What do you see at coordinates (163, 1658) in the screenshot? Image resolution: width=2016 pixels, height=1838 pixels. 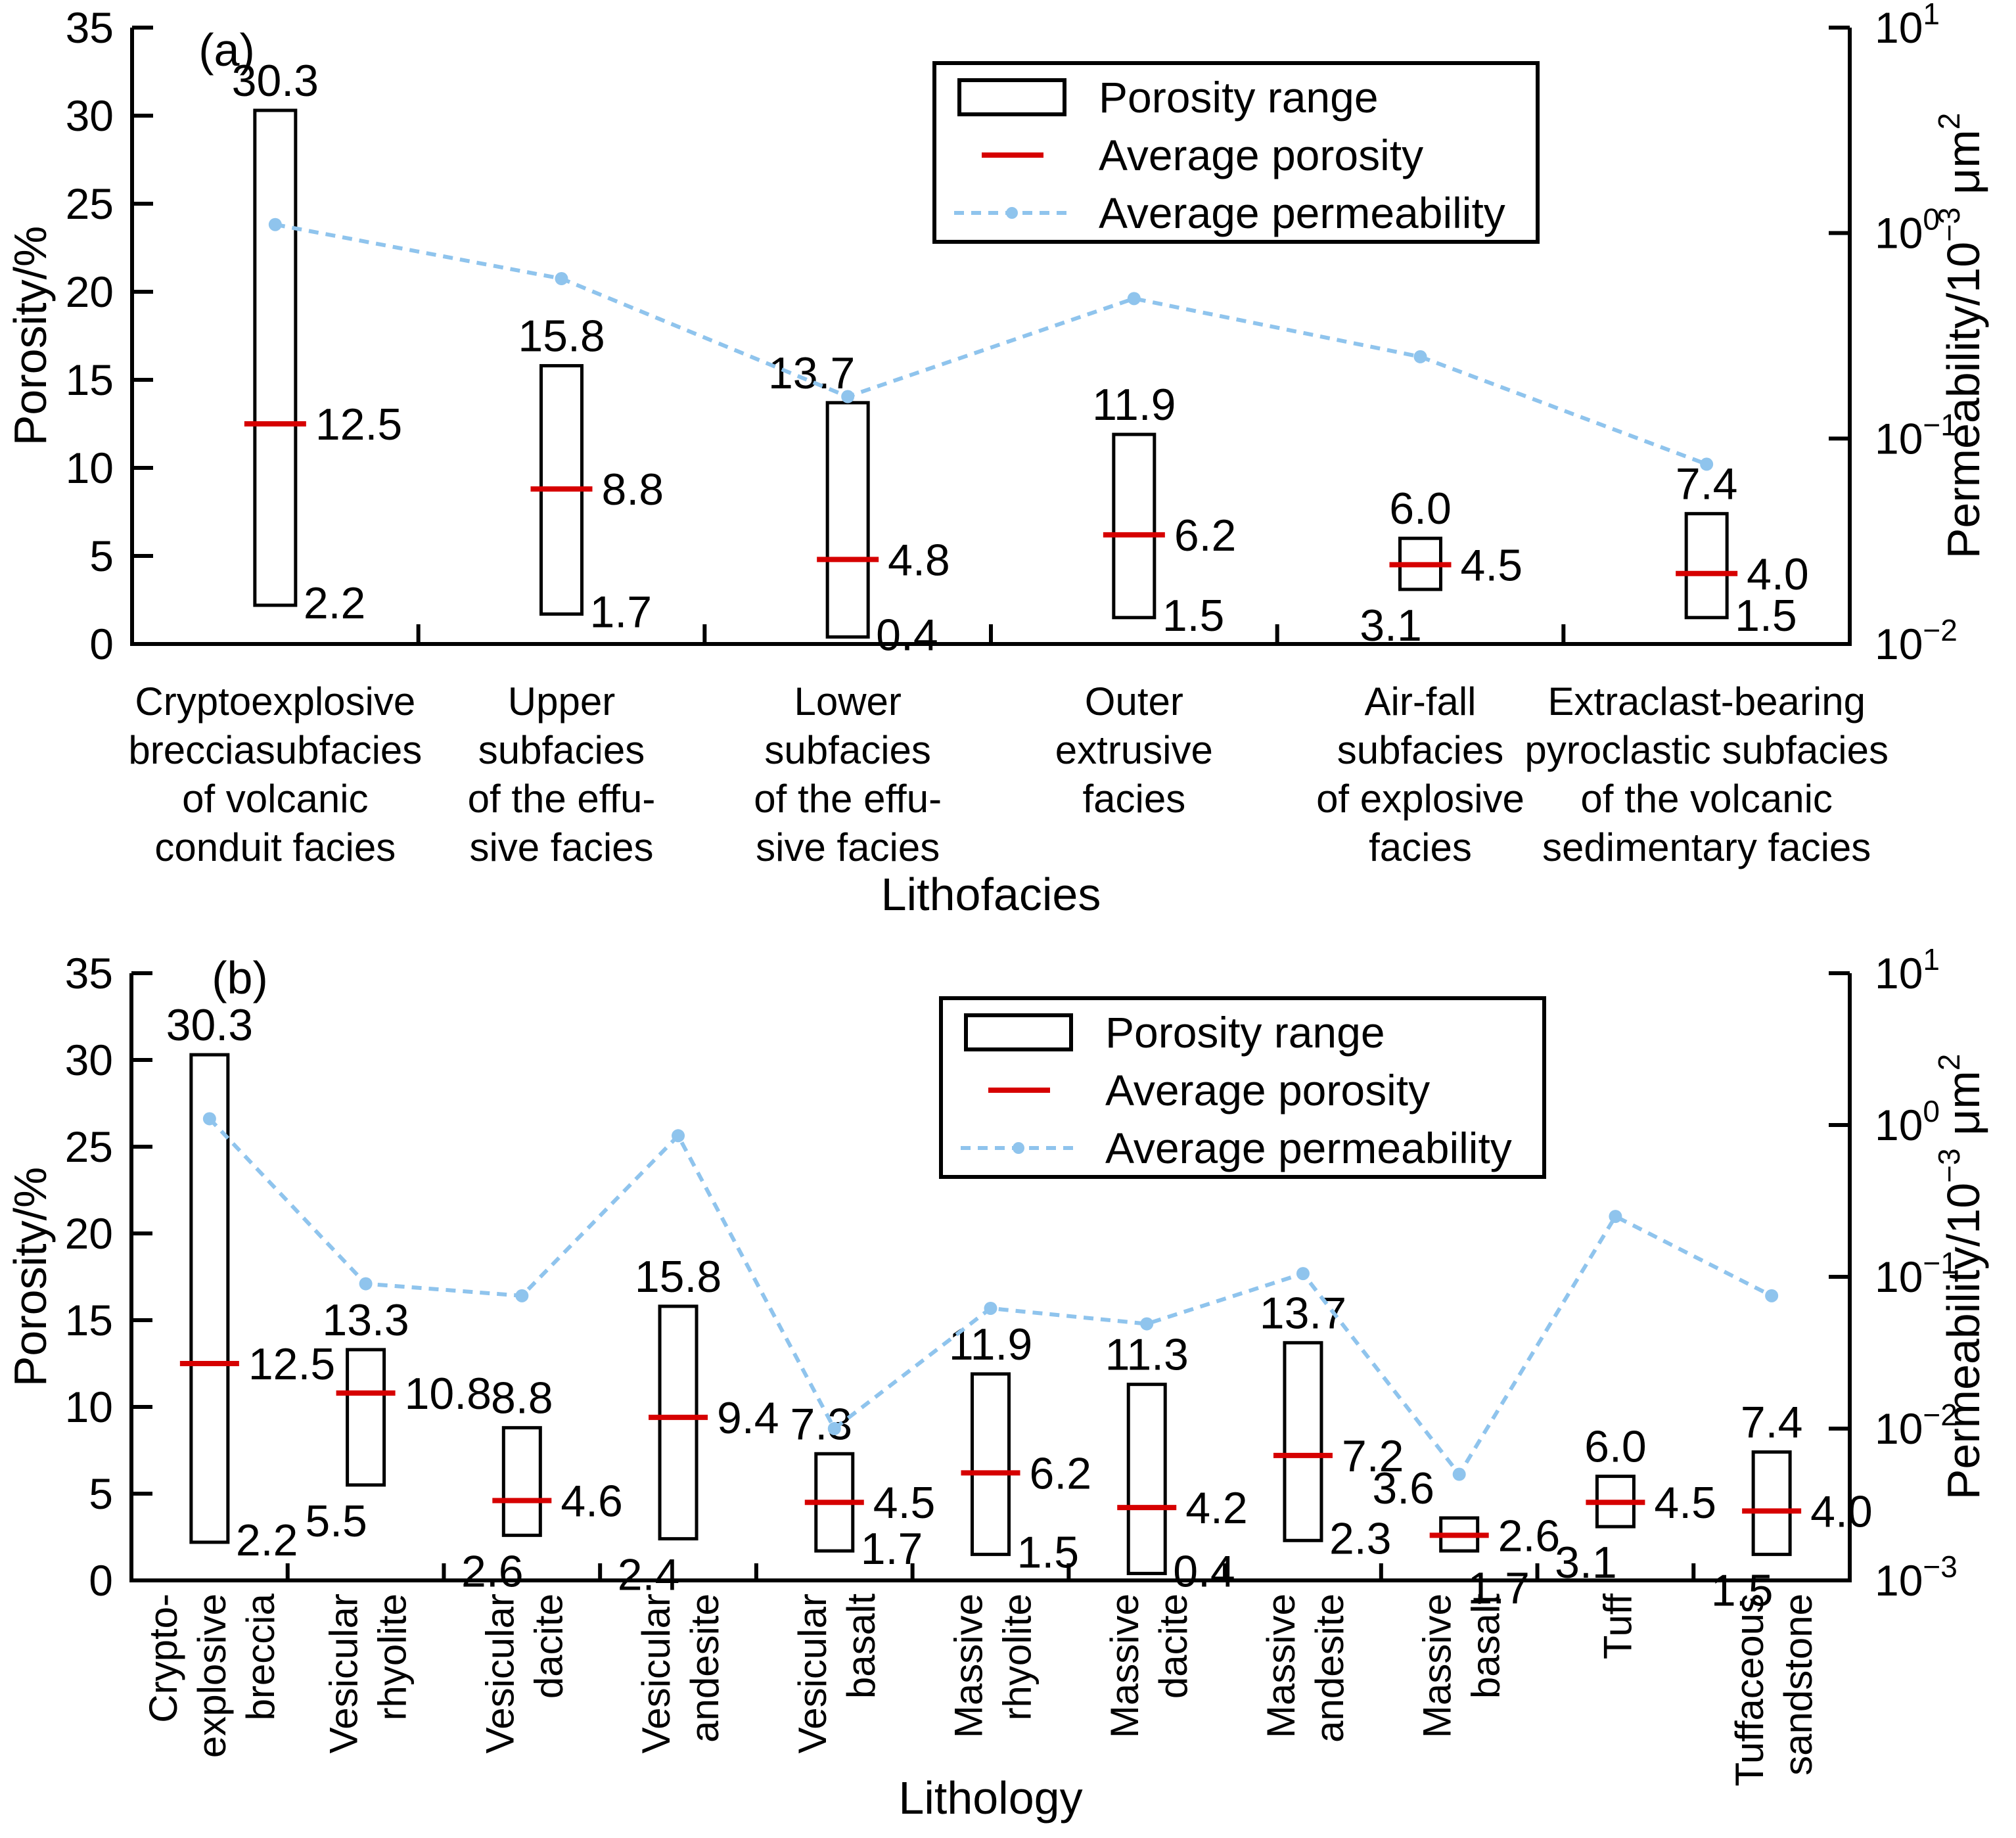 I see `category-label-line: Crypto-` at bounding box center [163, 1658].